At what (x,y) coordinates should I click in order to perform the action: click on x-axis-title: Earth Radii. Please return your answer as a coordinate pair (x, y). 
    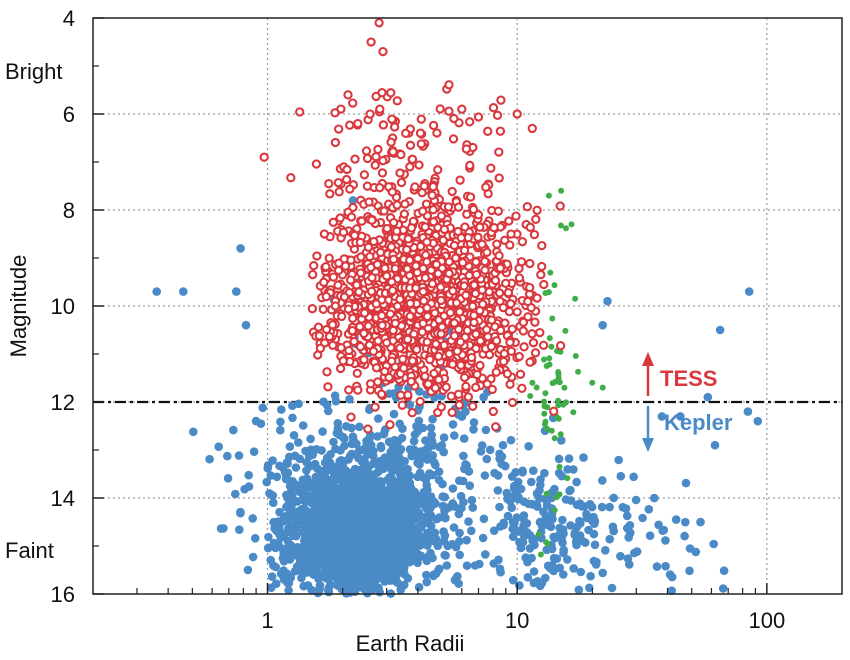
    Looking at the image, I should click on (410, 643).